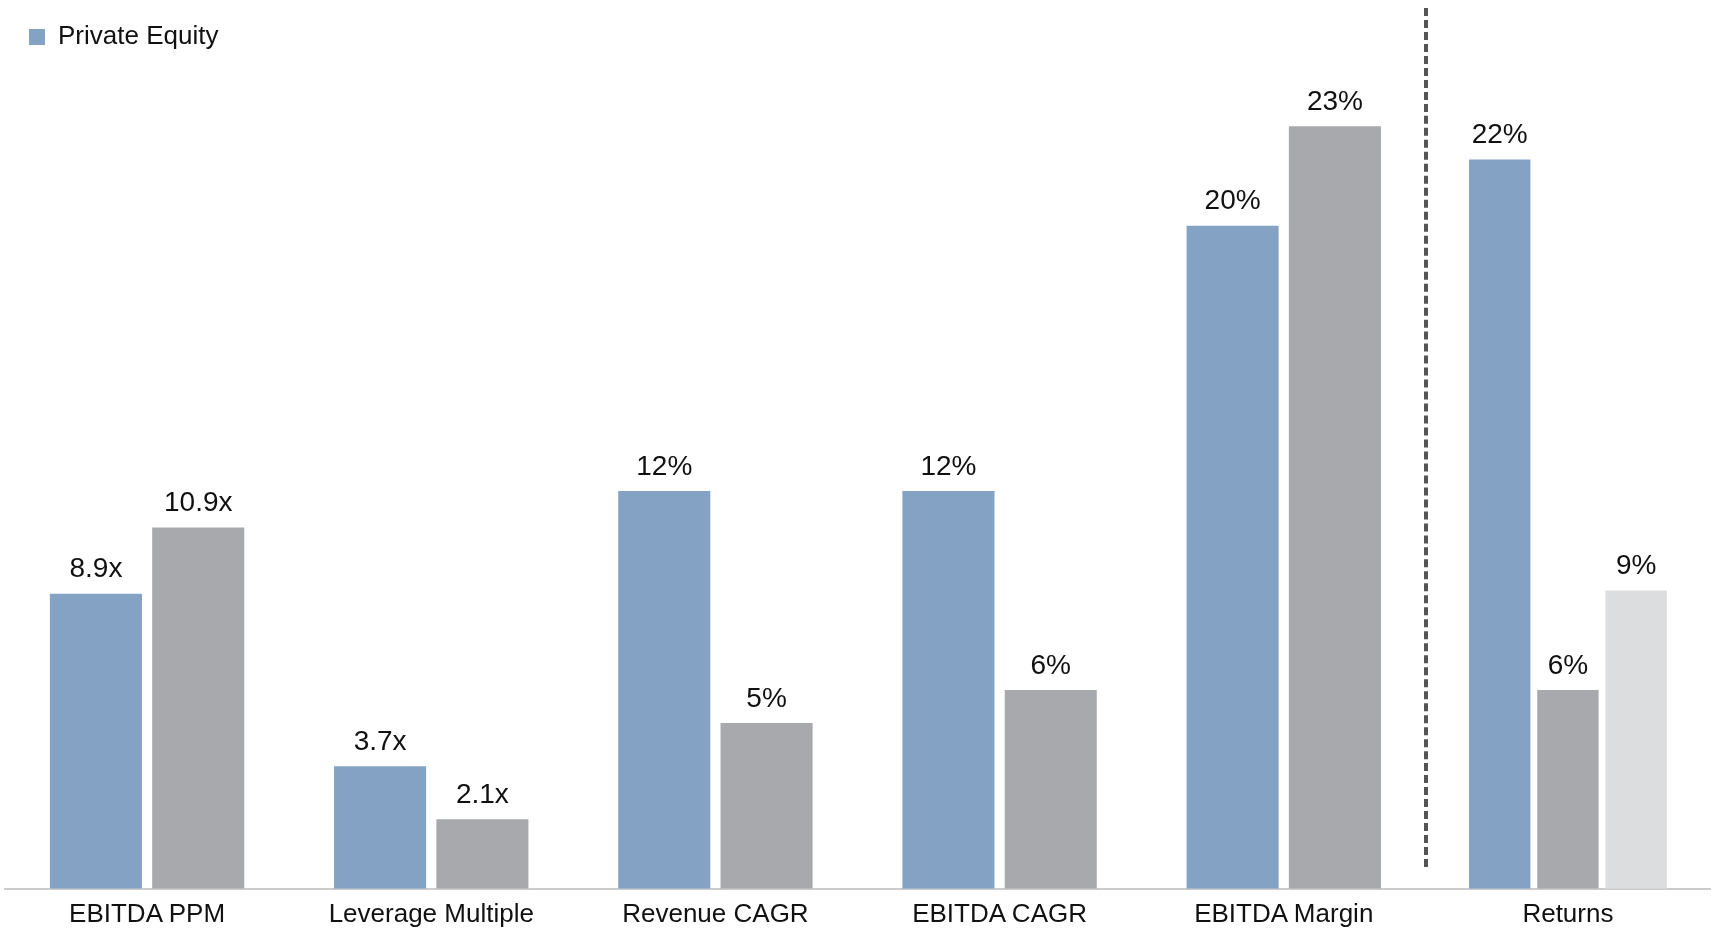 Image resolution: width=1720 pixels, height=951 pixels. I want to click on x-tick-label: EBITDA CAGR, so click(999, 912).